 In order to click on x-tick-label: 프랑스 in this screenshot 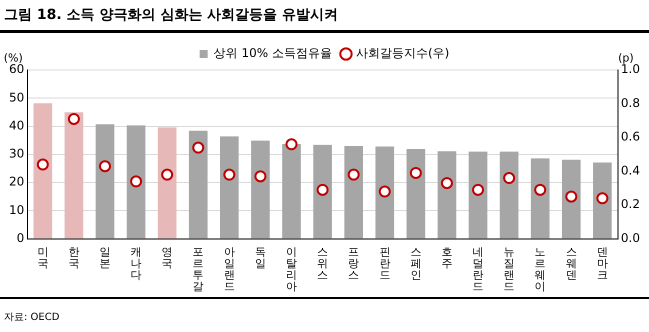, I will do `click(354, 263)`.